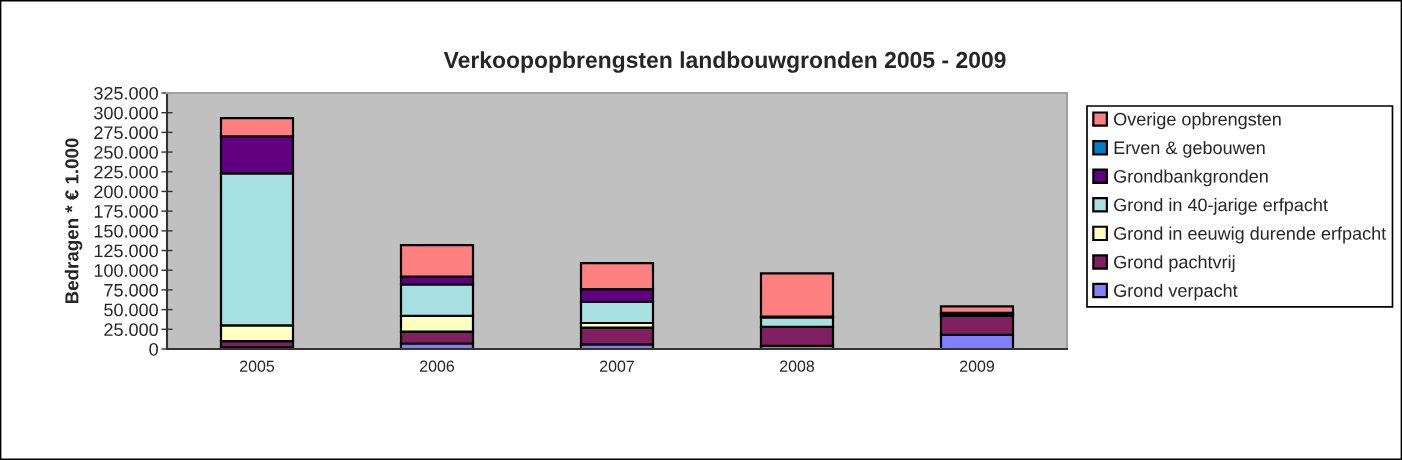 This screenshot has width=1402, height=460. What do you see at coordinates (257, 366) in the screenshot?
I see `x-tick-label: 2005` at bounding box center [257, 366].